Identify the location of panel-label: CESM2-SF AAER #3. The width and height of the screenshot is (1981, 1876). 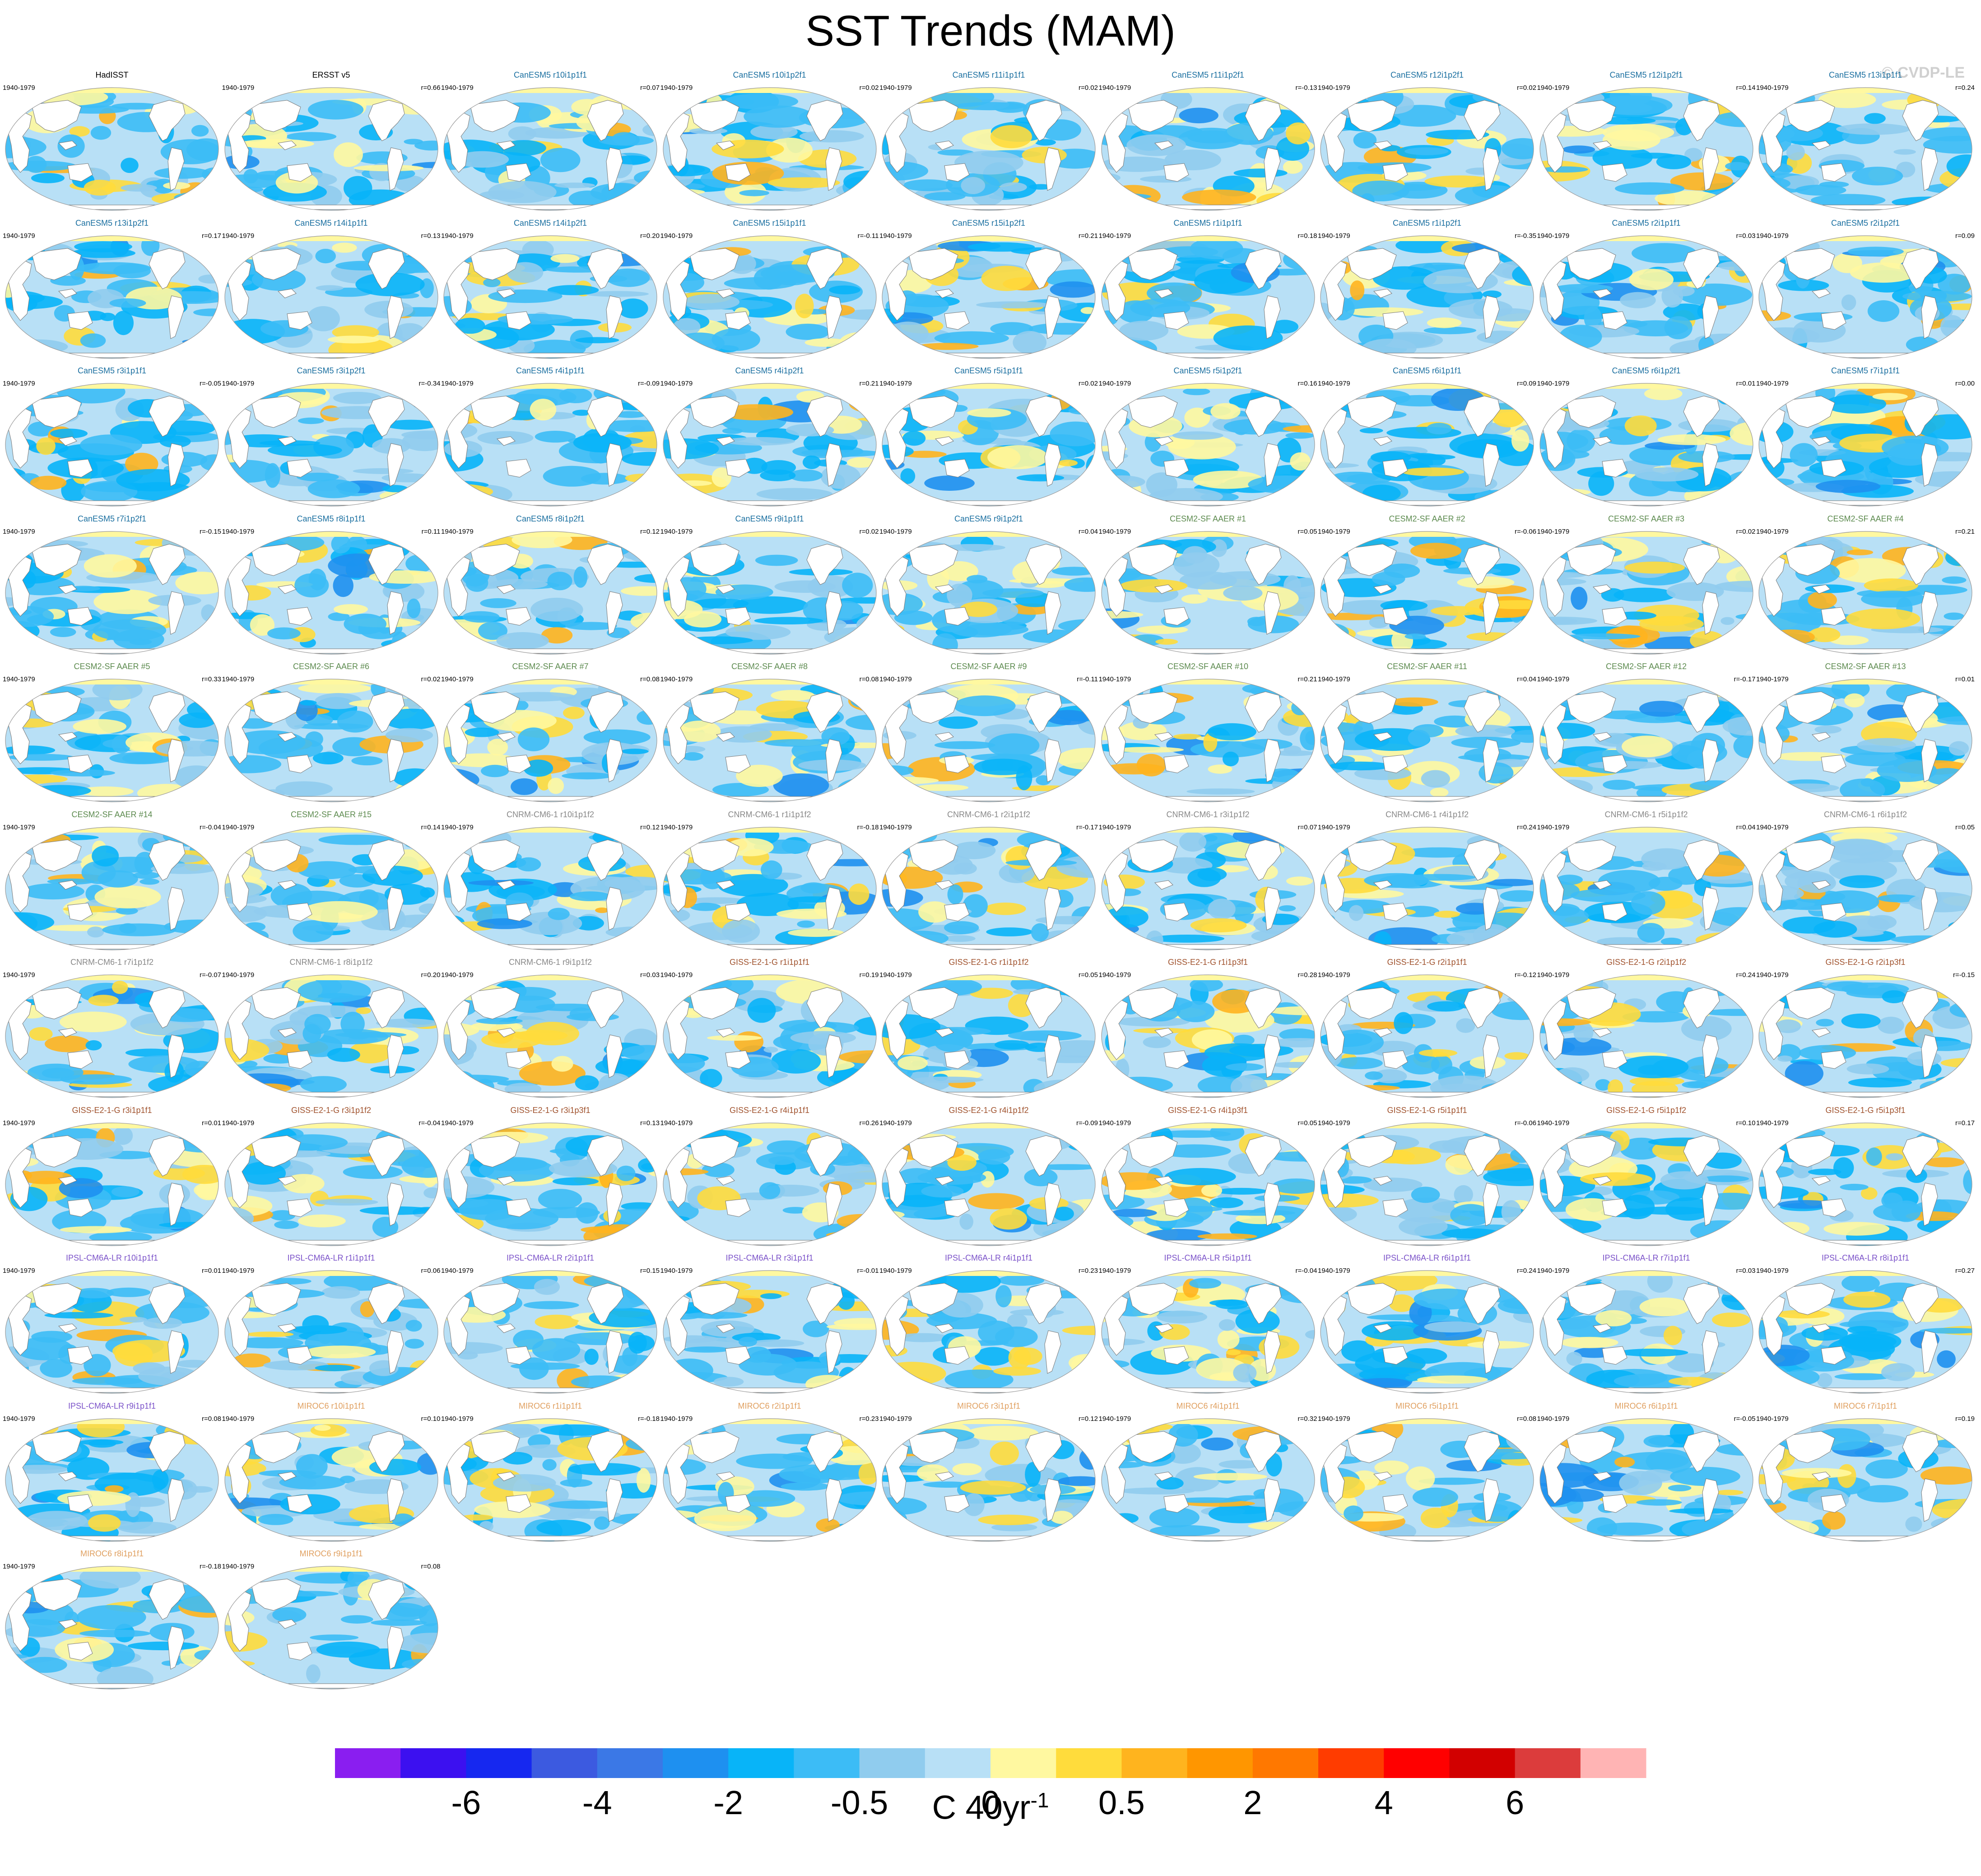
(1646, 518).